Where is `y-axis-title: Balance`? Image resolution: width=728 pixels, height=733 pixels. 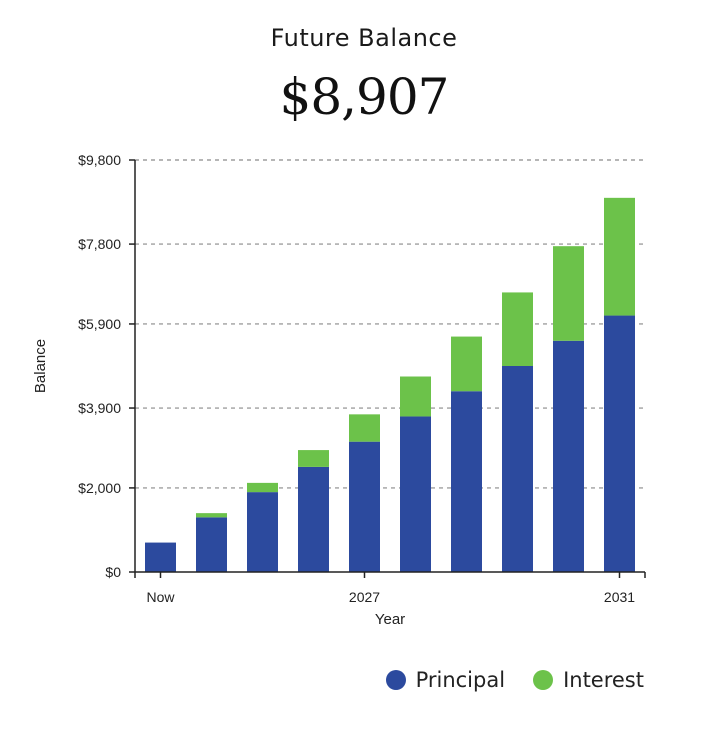 y-axis-title: Balance is located at coordinates (40, 366).